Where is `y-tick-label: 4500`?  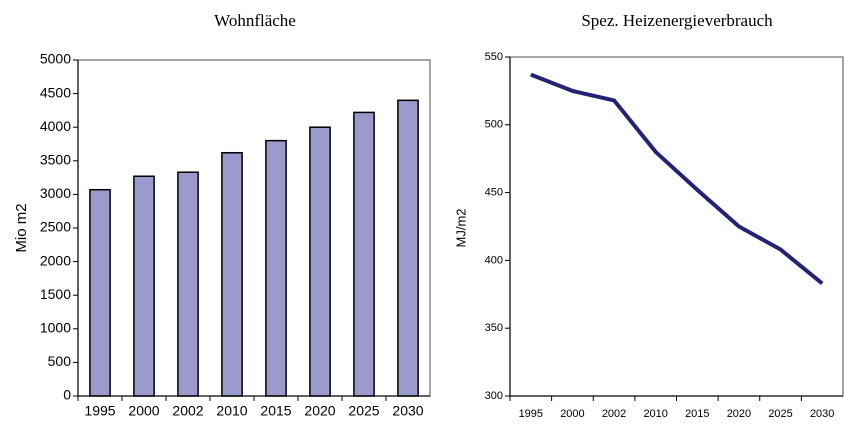
y-tick-label: 4500 is located at coordinates (55, 92).